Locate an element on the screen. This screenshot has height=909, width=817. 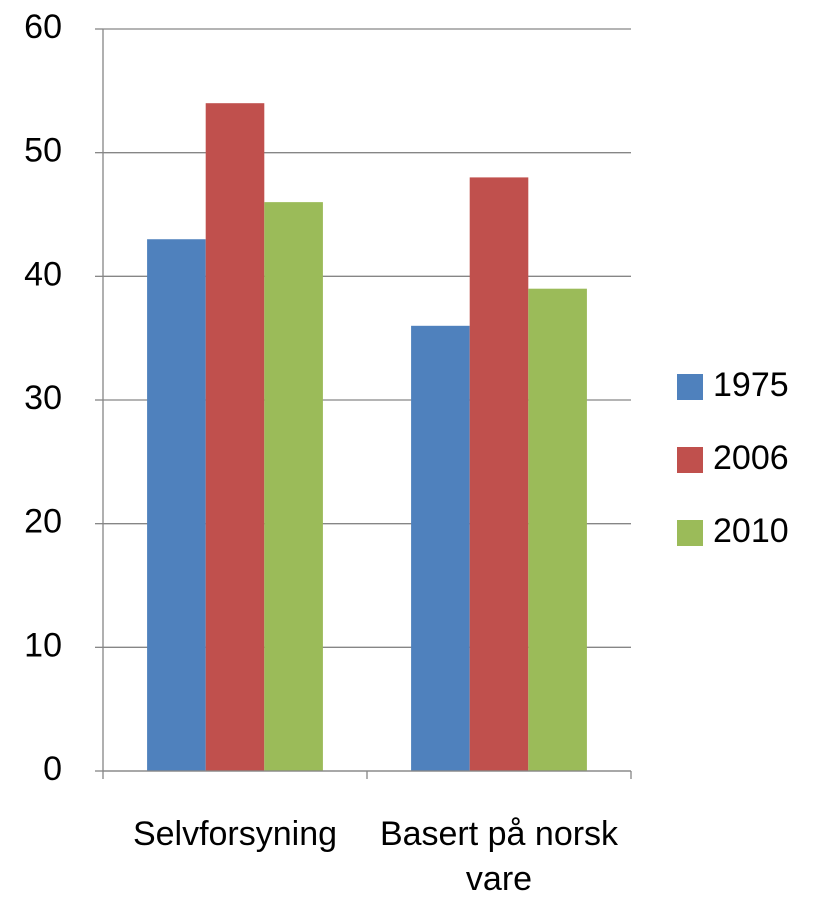
y-tick-label: 60 is located at coordinates (43, 27).